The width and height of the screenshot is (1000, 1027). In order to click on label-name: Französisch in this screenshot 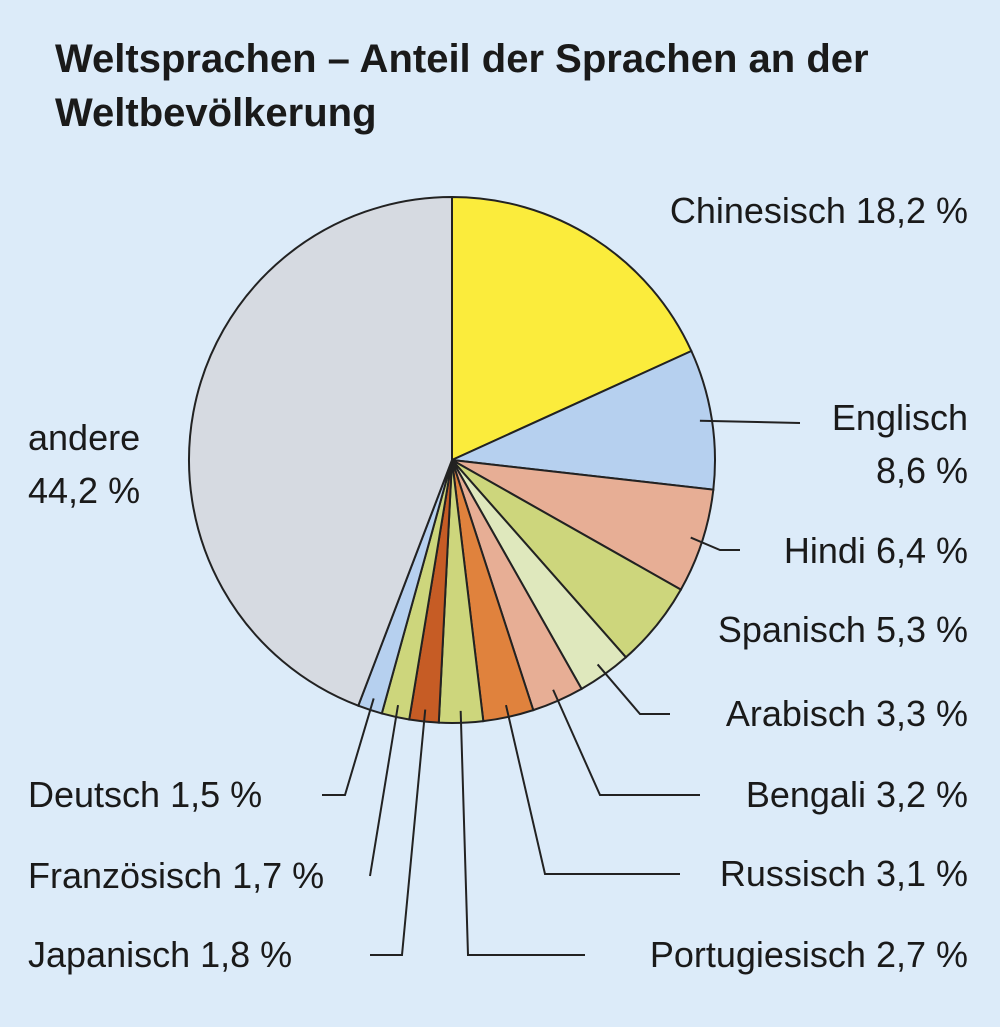, I will do `click(125, 875)`.